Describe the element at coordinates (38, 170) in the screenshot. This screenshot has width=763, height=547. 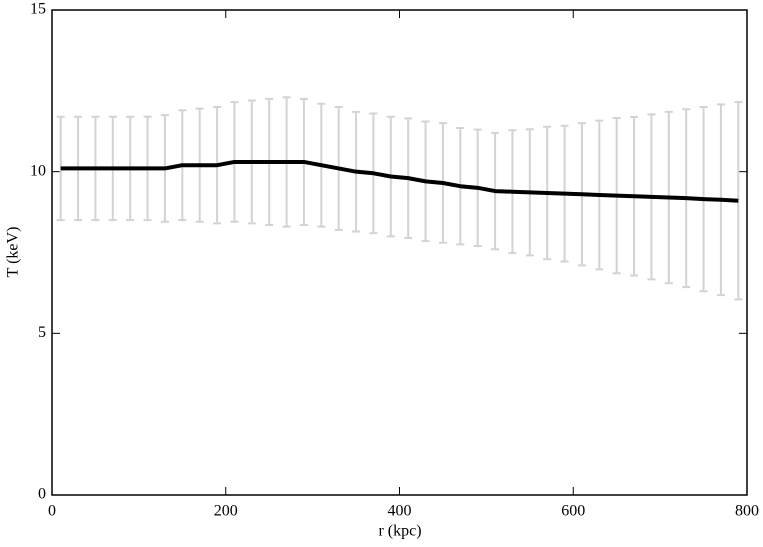
I see `y-tick-label: 10` at that location.